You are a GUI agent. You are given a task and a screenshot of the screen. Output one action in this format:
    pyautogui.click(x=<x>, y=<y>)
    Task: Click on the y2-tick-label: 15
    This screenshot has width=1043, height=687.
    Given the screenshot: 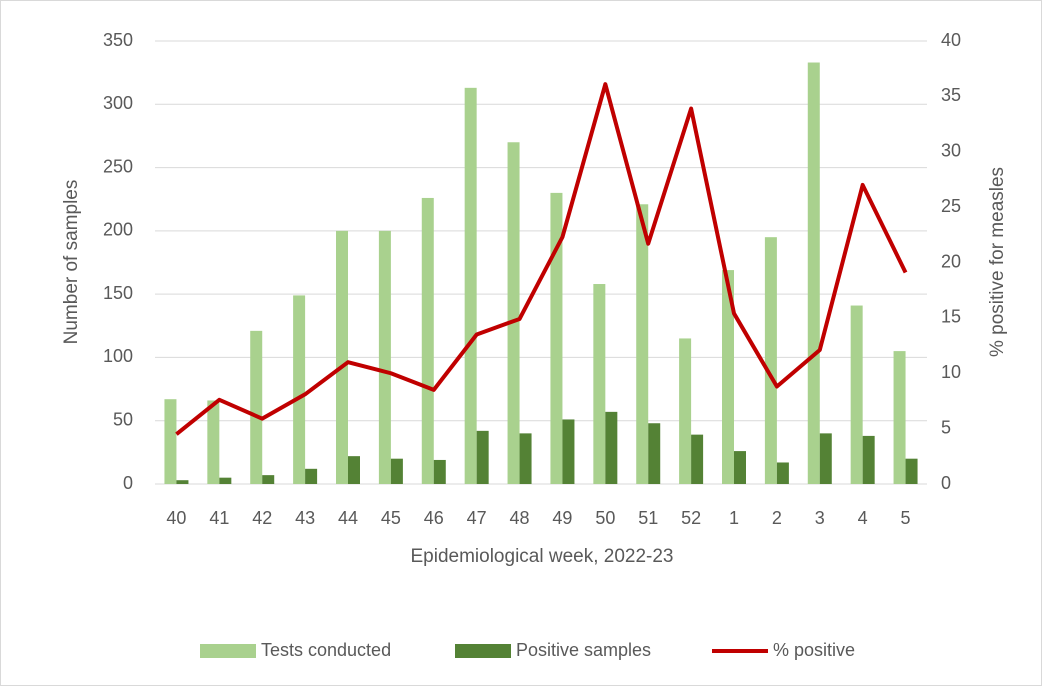 What is the action you would take?
    pyautogui.click(x=951, y=317)
    